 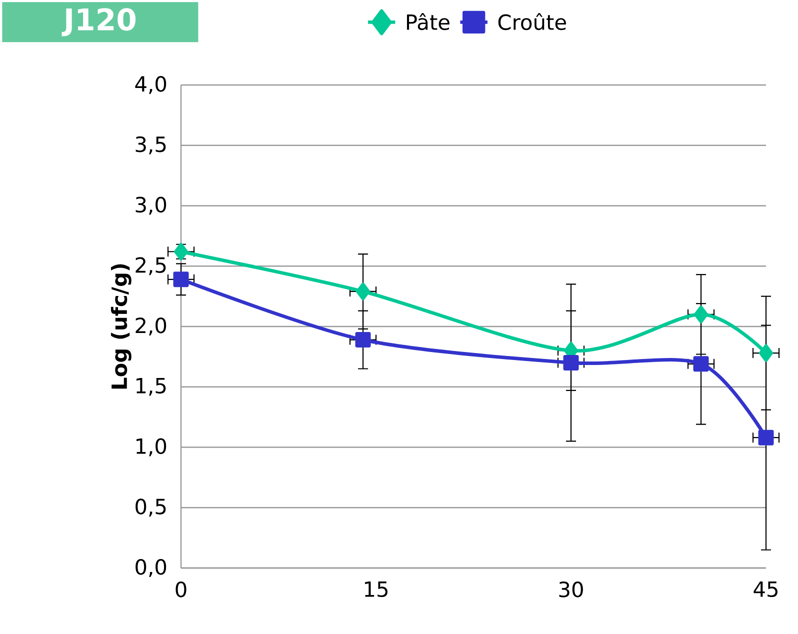 I want to click on x-tick-label: 0, so click(x=181, y=590).